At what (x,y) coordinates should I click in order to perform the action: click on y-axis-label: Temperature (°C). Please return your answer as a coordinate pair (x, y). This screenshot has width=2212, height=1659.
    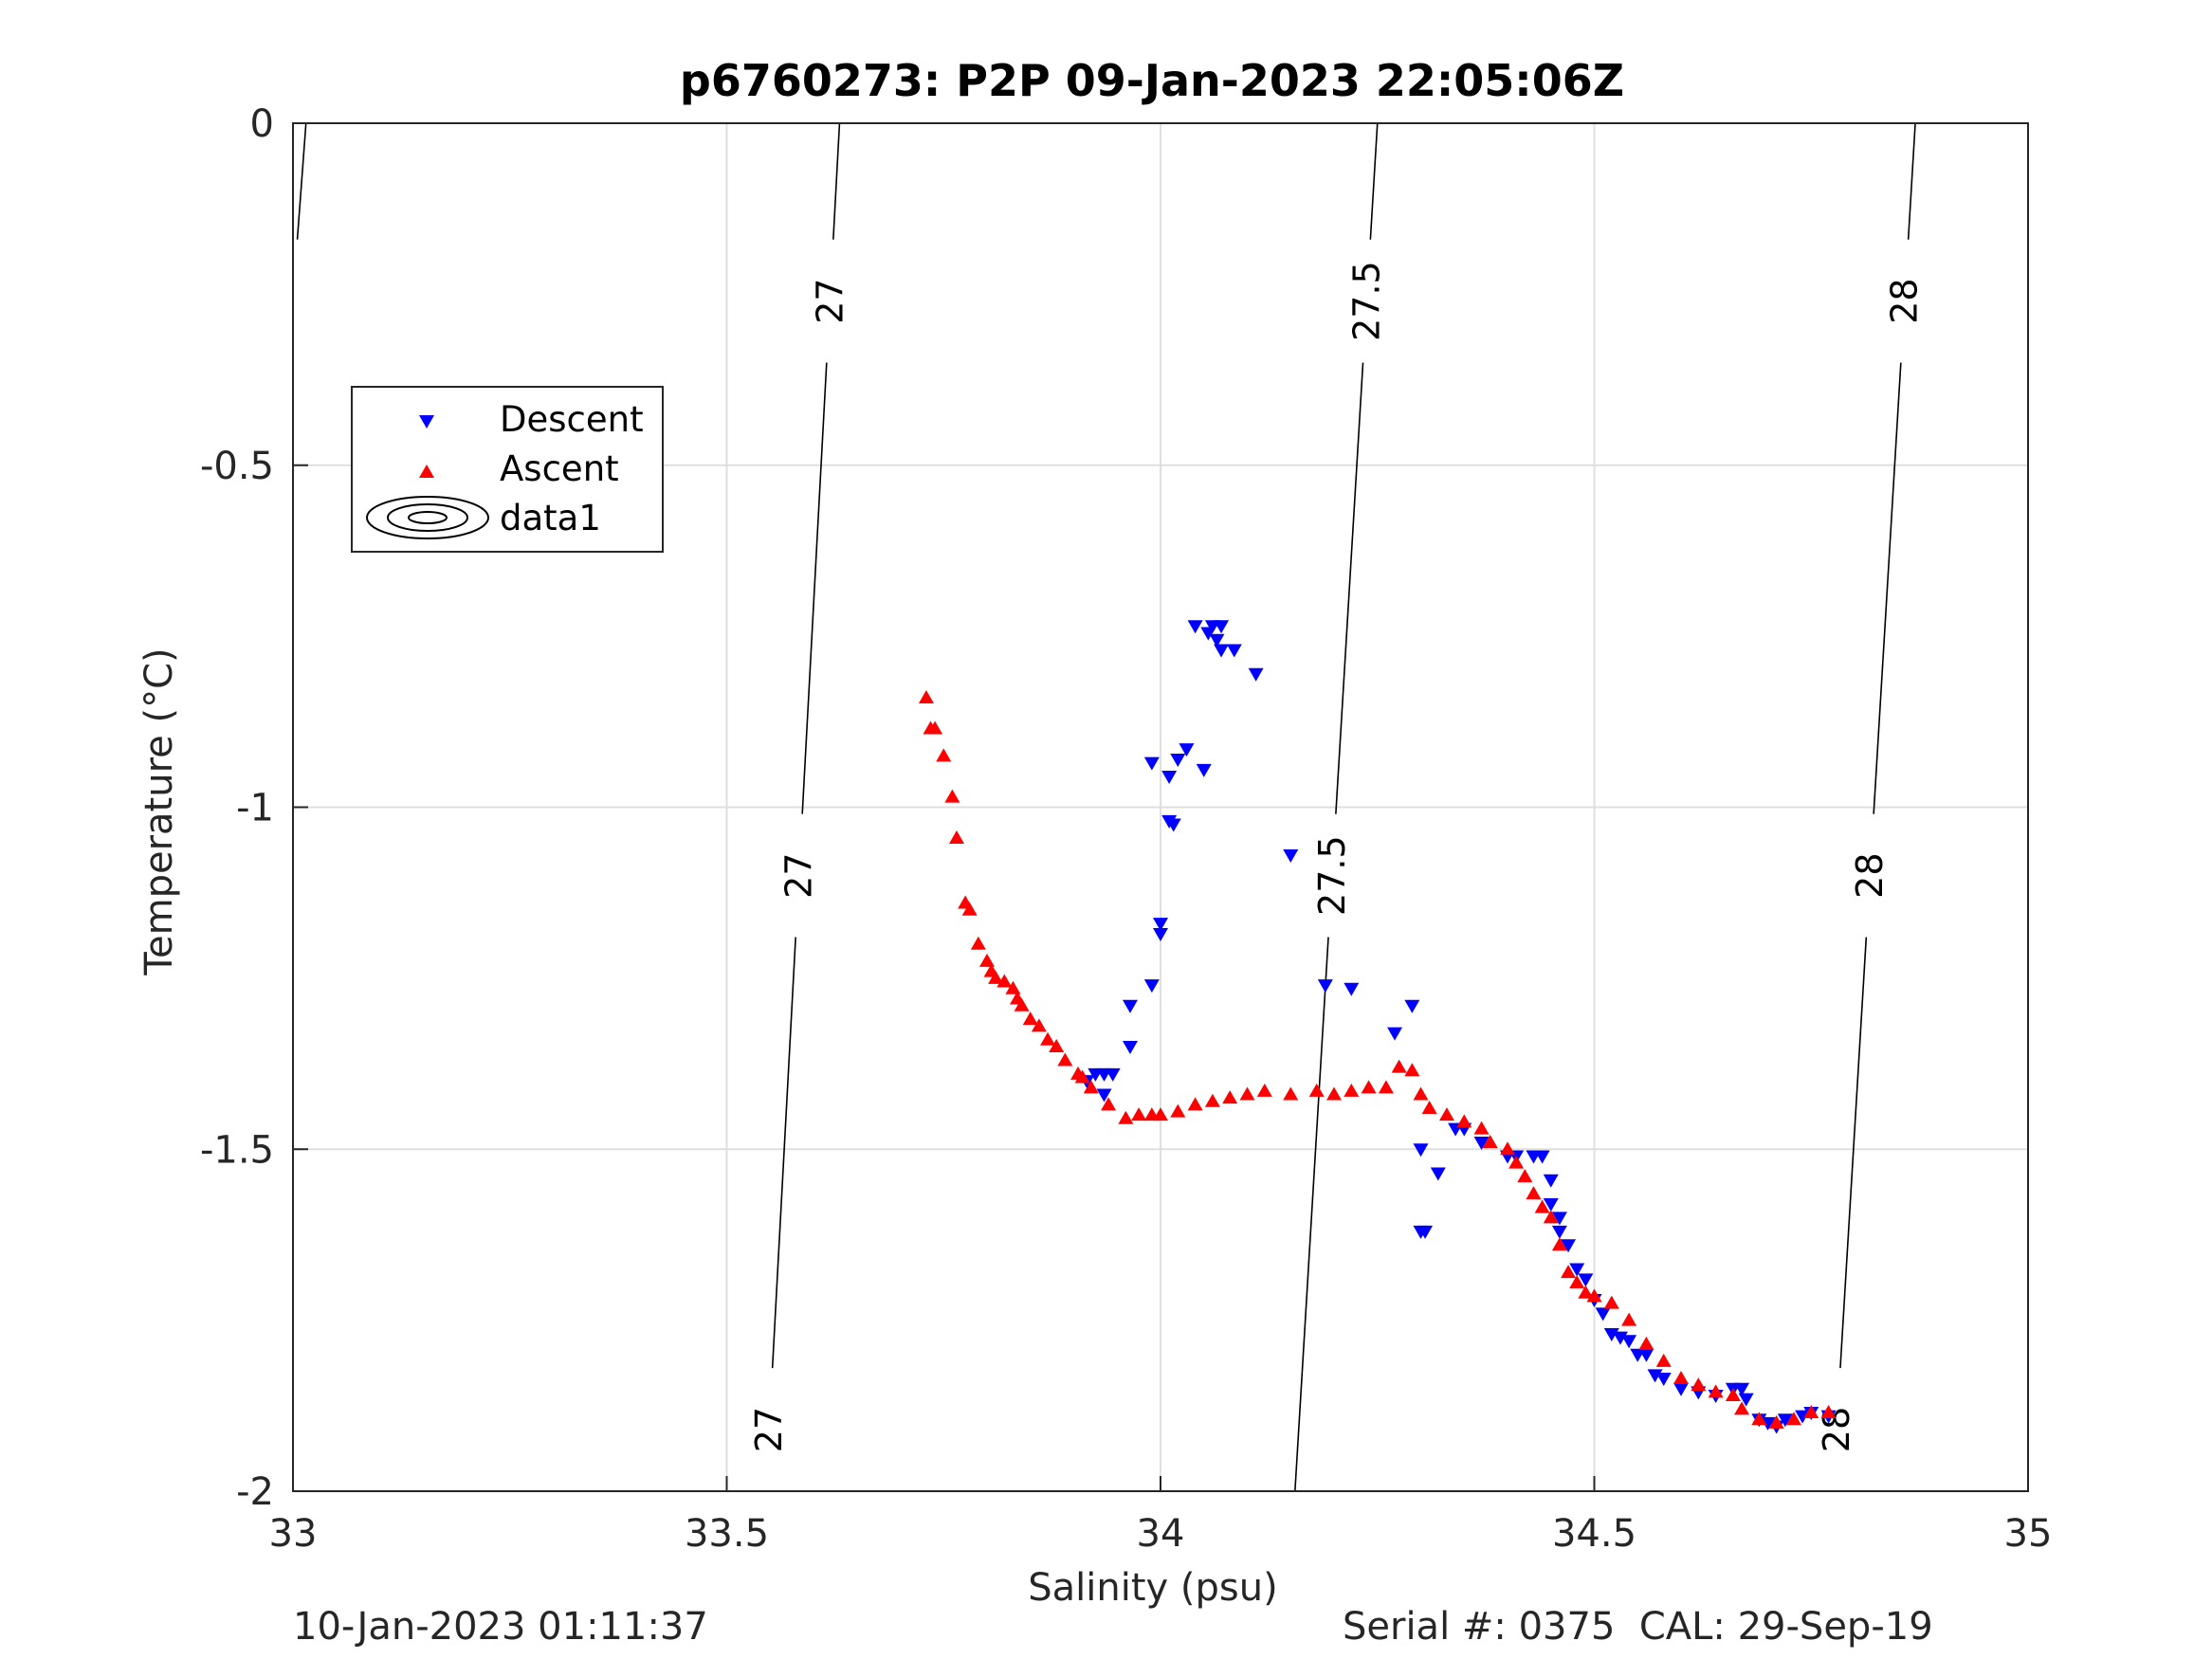
    Looking at the image, I should click on (159, 811).